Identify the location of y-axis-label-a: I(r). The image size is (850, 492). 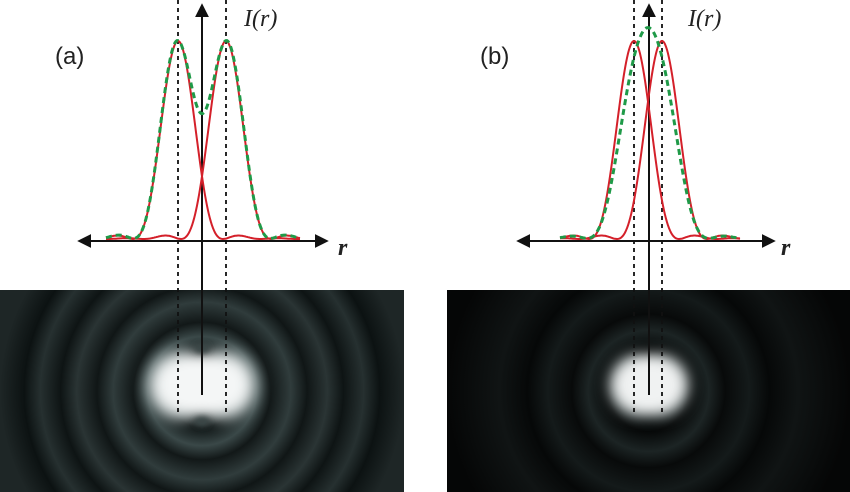
(260, 19).